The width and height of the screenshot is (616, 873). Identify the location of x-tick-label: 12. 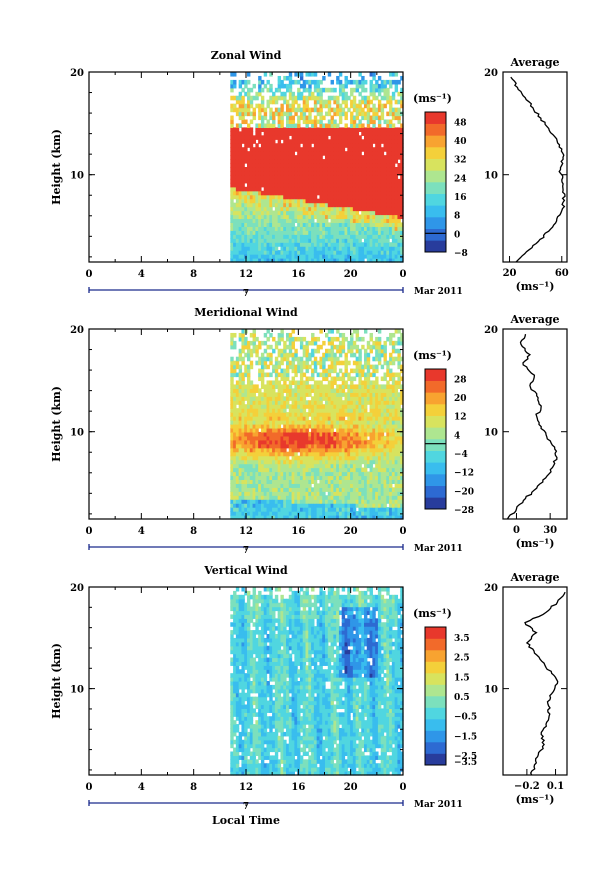
(246, 274).